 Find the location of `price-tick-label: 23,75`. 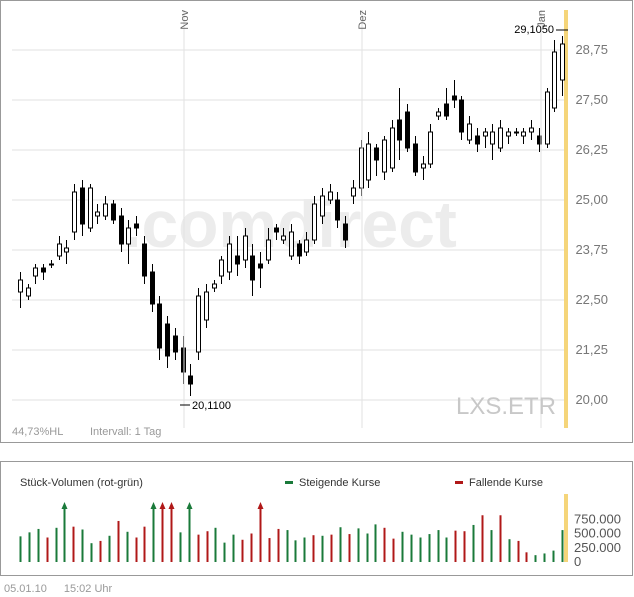

price-tick-label: 23,75 is located at coordinates (591, 249).